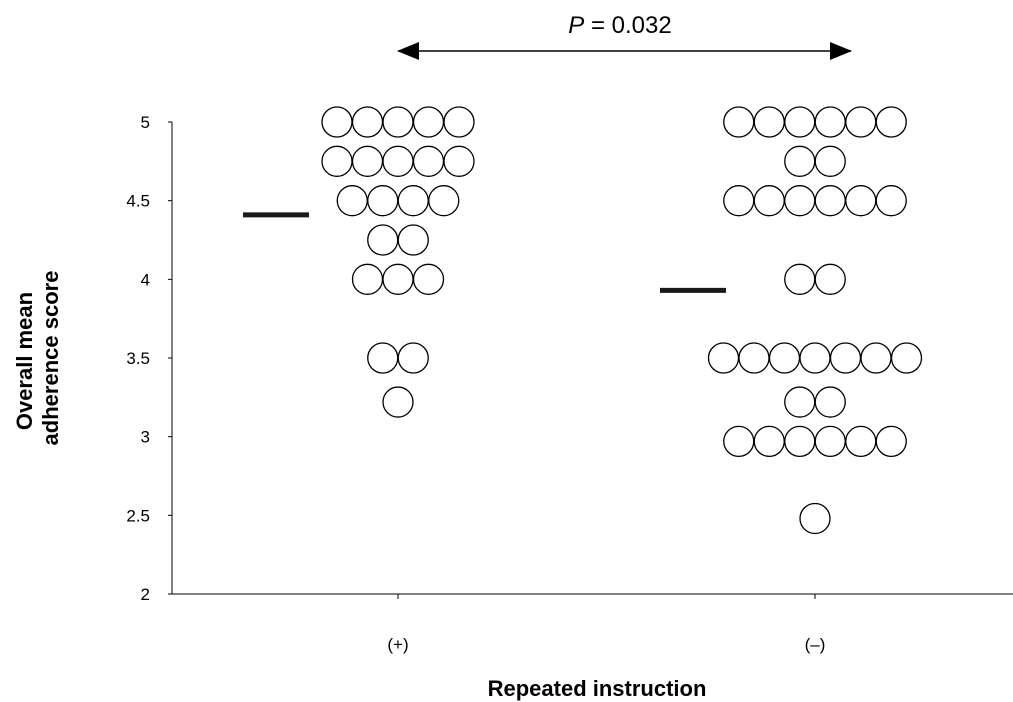 This screenshot has height=702, width=1013. Describe the element at coordinates (815, 644) in the screenshot. I see `x-tick-label: (–)` at that location.